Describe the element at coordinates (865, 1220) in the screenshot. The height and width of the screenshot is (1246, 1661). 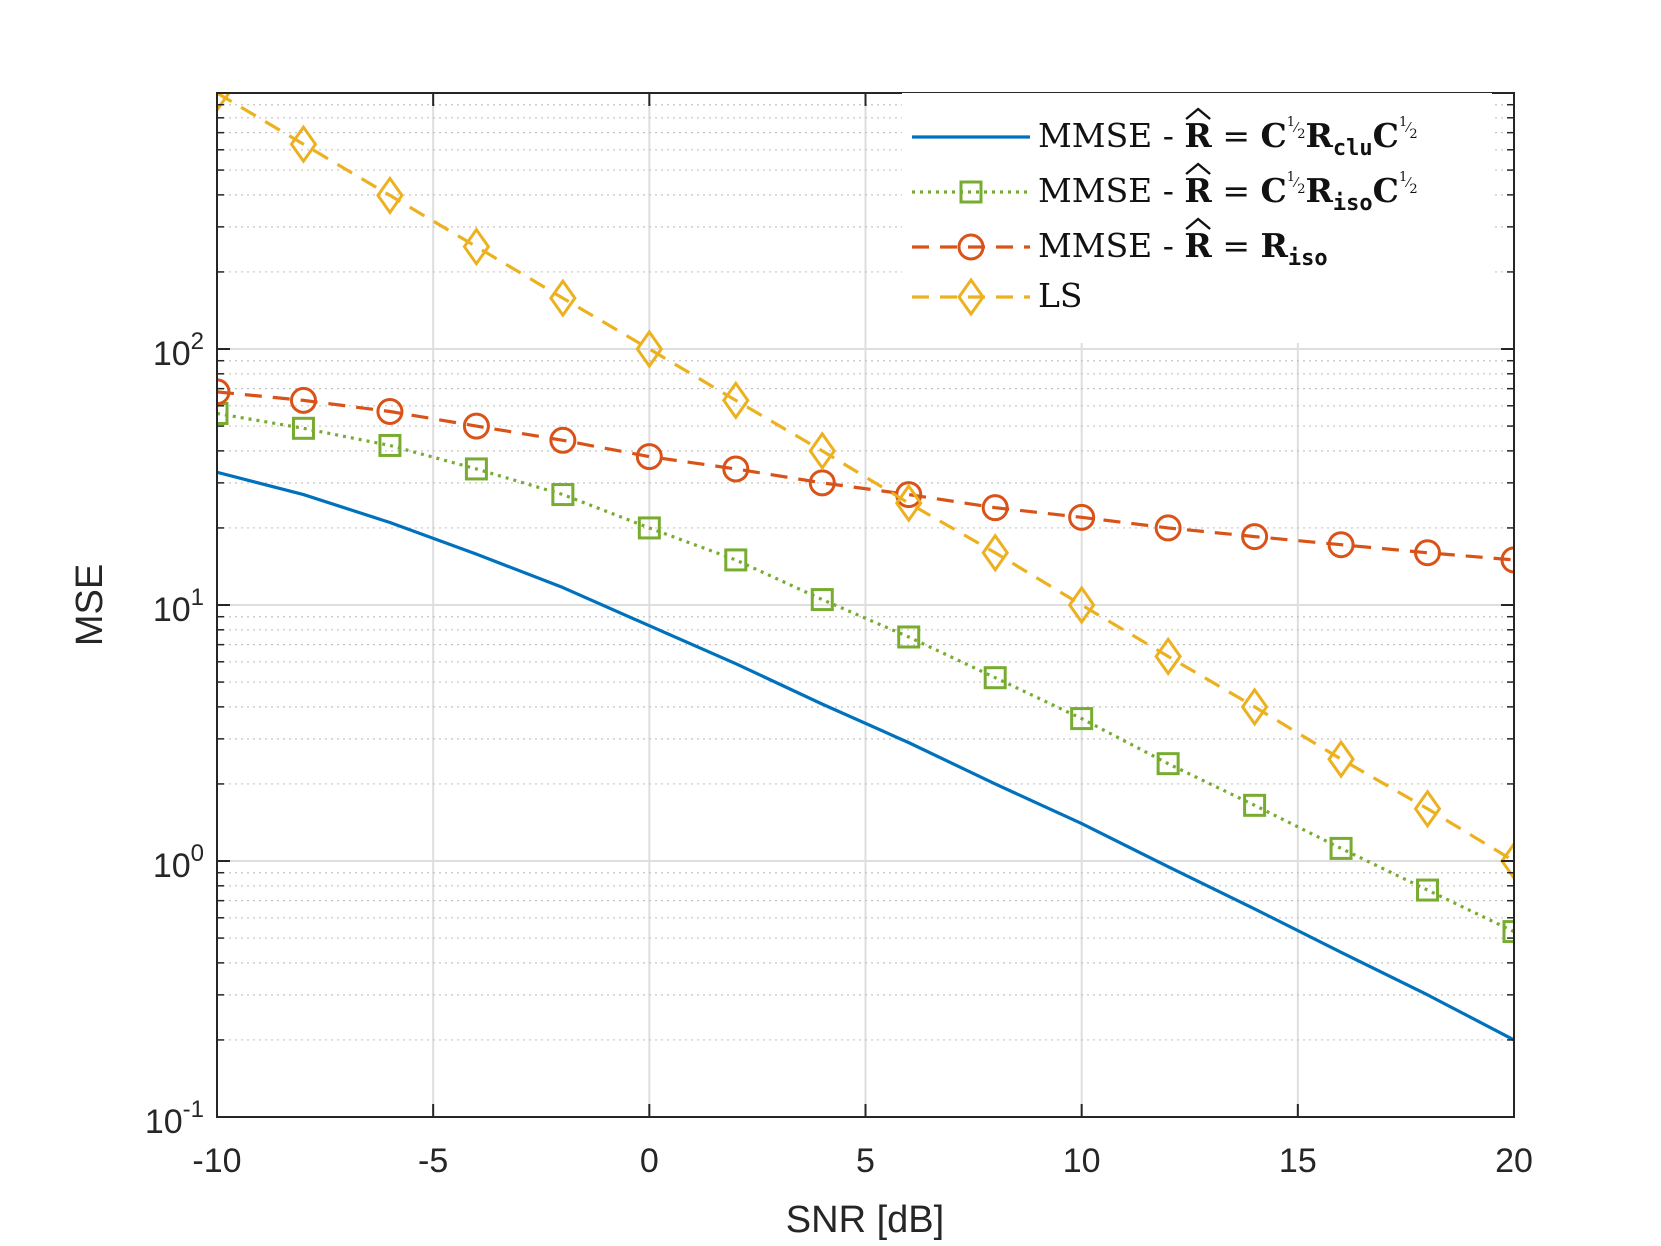
I see `x-axis-label: SNR [dB]` at that location.